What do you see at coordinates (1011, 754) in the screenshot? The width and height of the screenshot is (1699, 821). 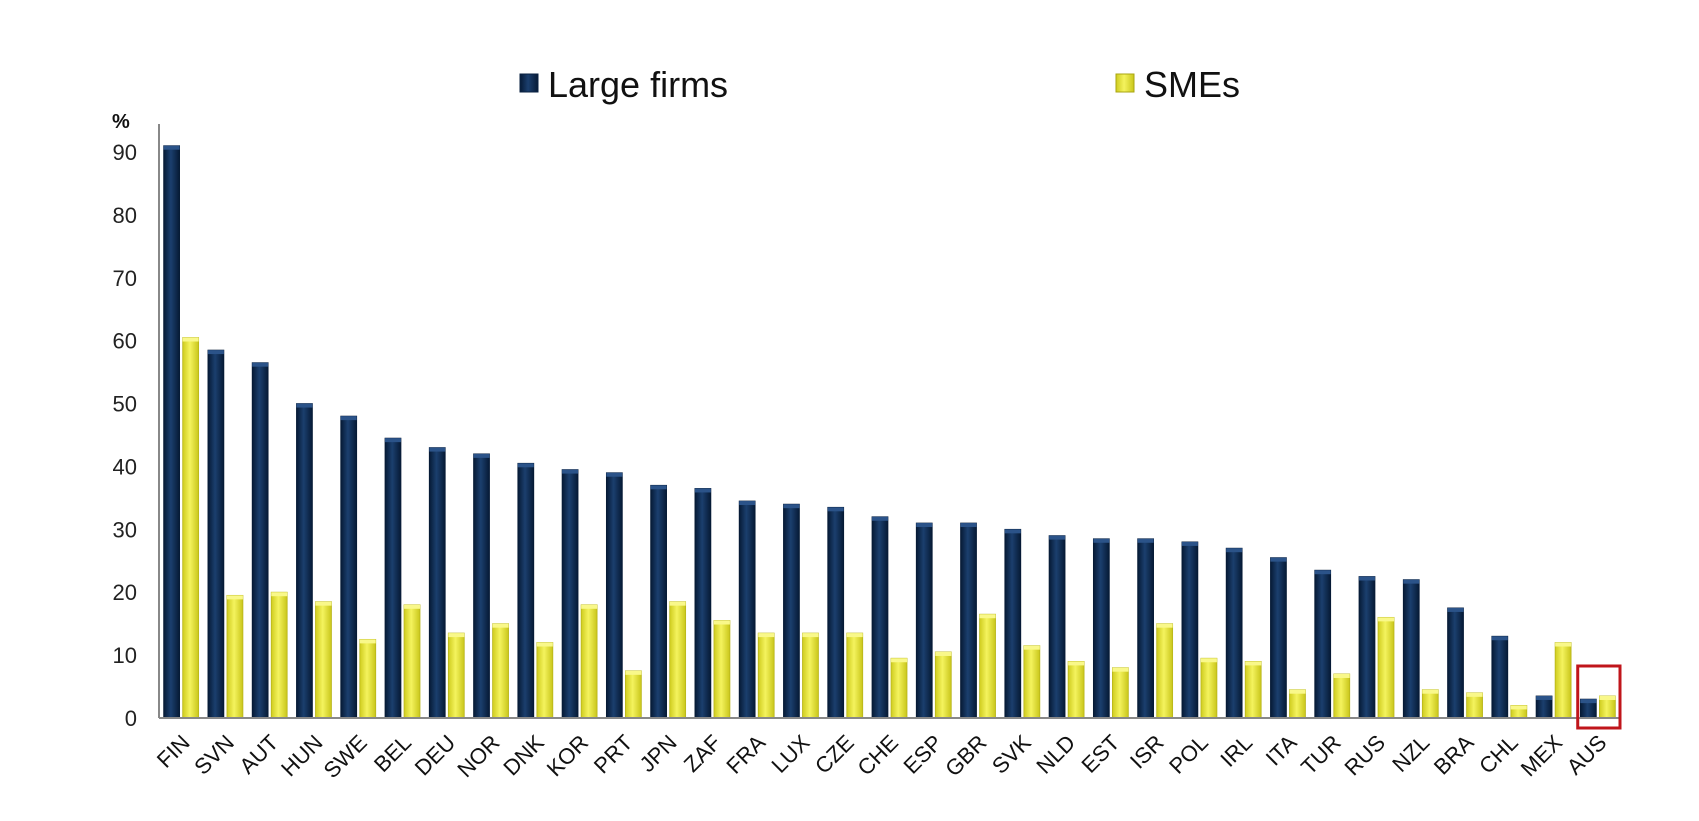 I see `x-tick-label-svk: SVK` at bounding box center [1011, 754].